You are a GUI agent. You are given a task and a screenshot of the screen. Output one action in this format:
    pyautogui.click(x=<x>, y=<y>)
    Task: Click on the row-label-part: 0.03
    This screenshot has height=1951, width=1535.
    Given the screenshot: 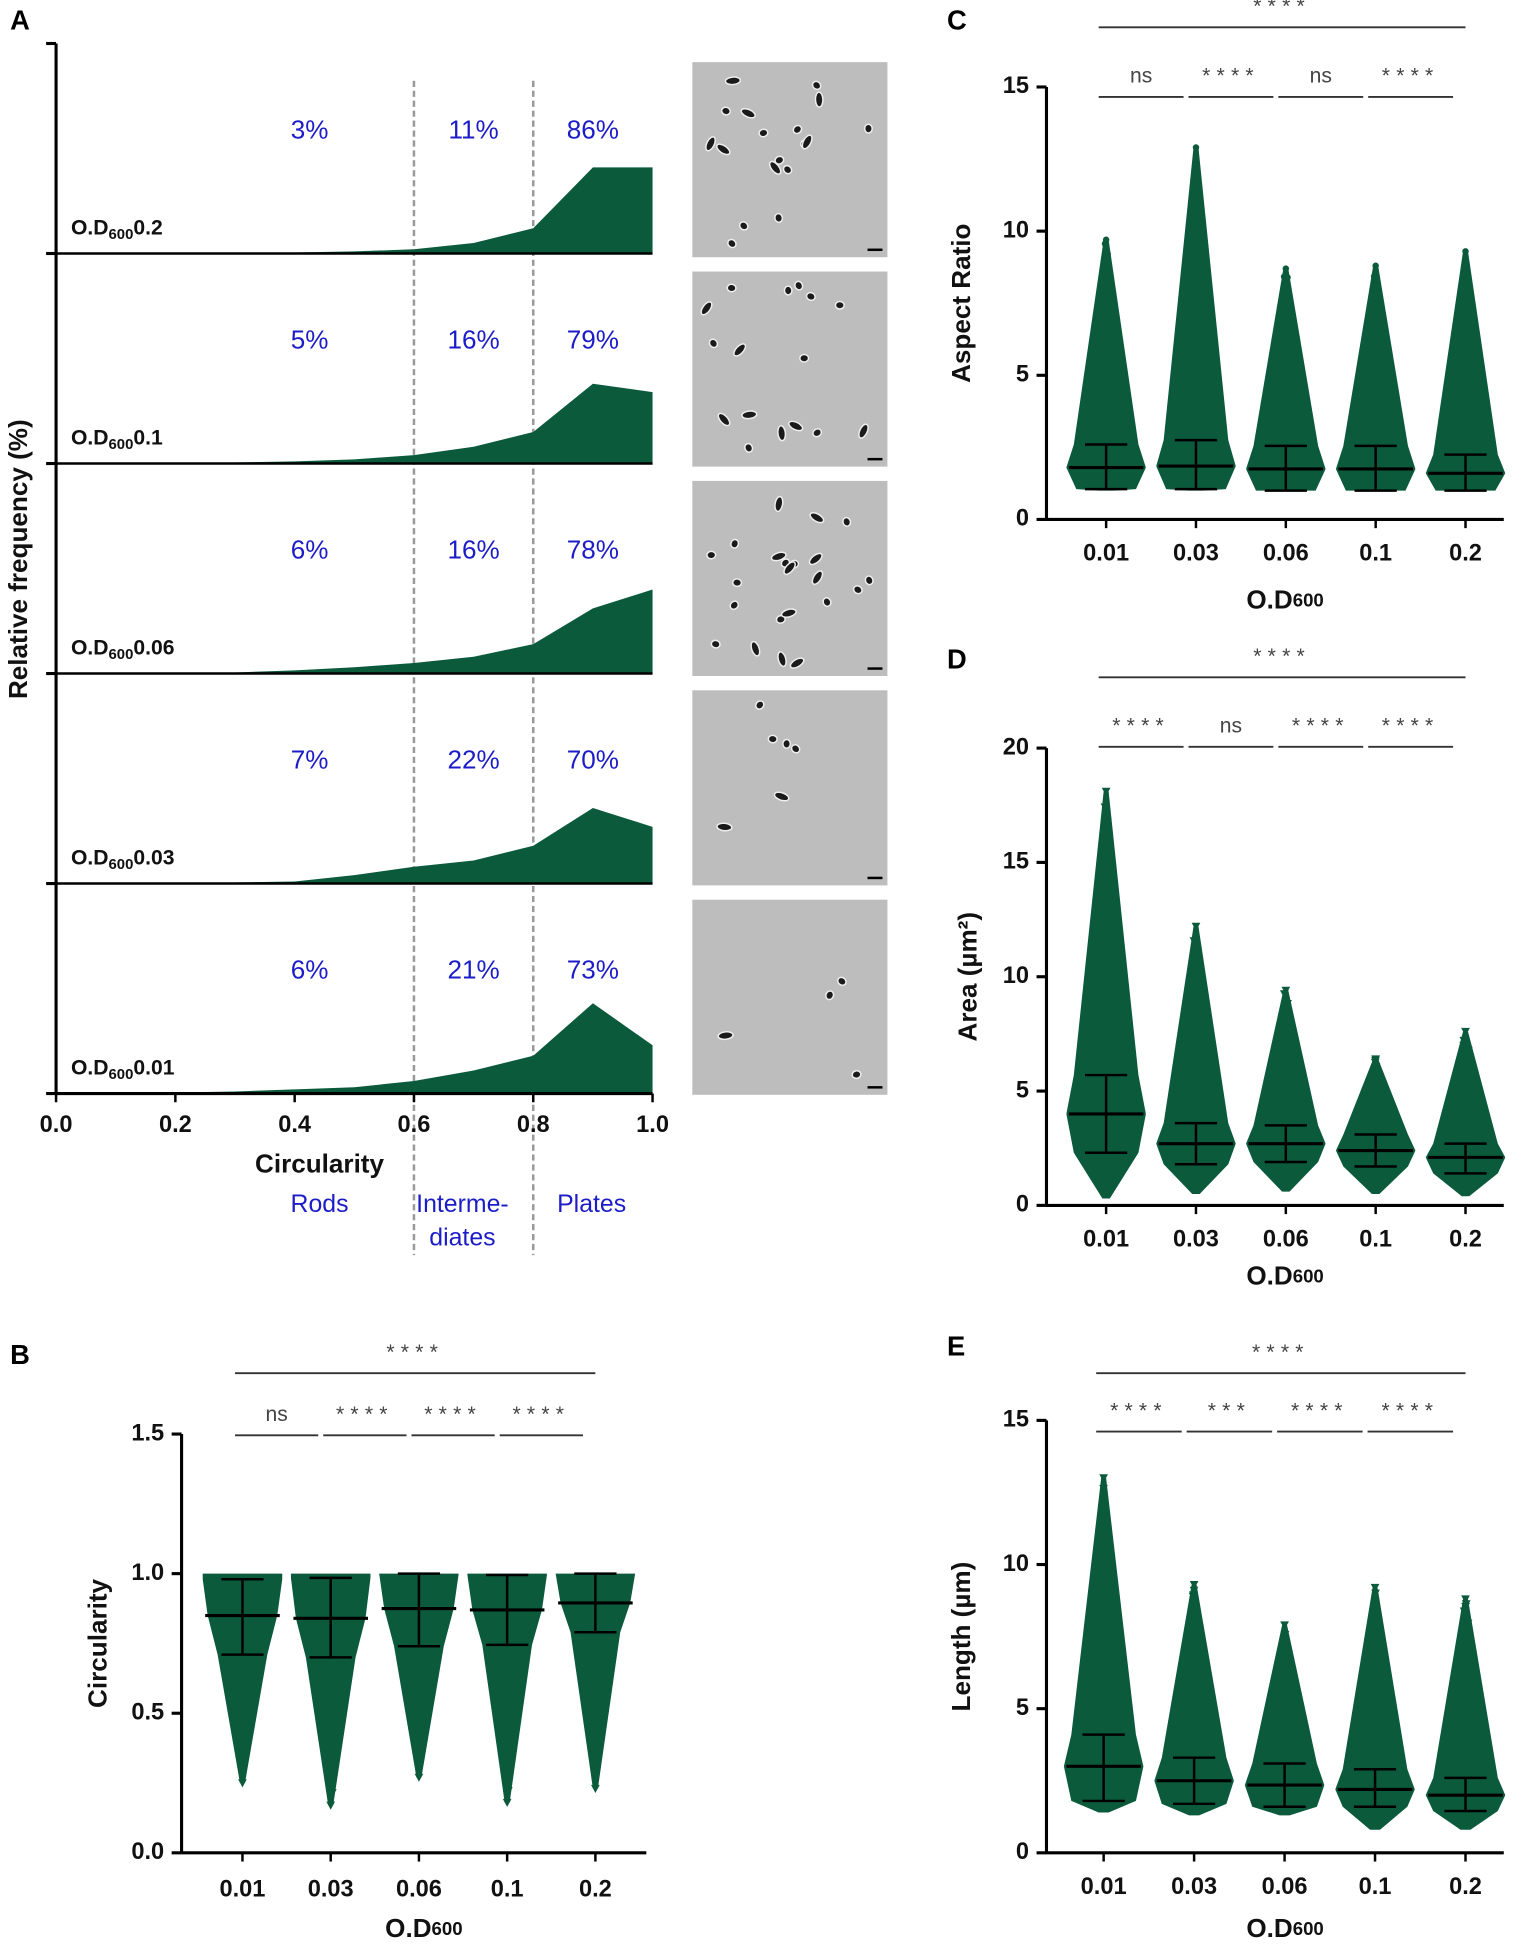 What is the action you would take?
    pyautogui.click(x=153, y=857)
    